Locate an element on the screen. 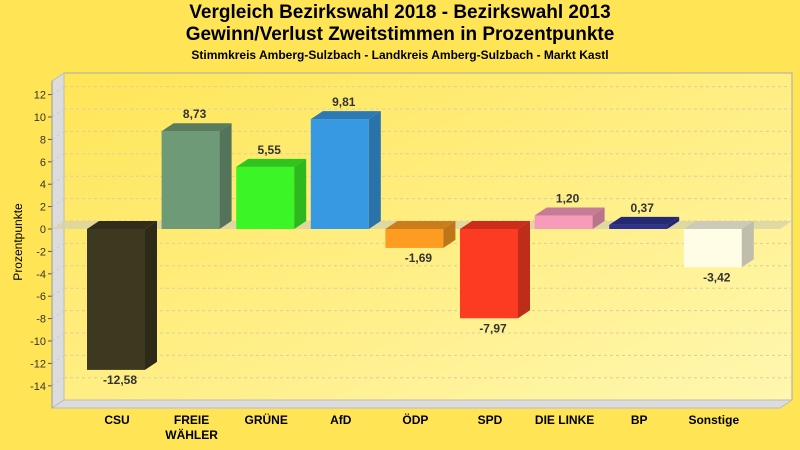 The image size is (800, 450). data-label: -1,69 is located at coordinates (419, 258).